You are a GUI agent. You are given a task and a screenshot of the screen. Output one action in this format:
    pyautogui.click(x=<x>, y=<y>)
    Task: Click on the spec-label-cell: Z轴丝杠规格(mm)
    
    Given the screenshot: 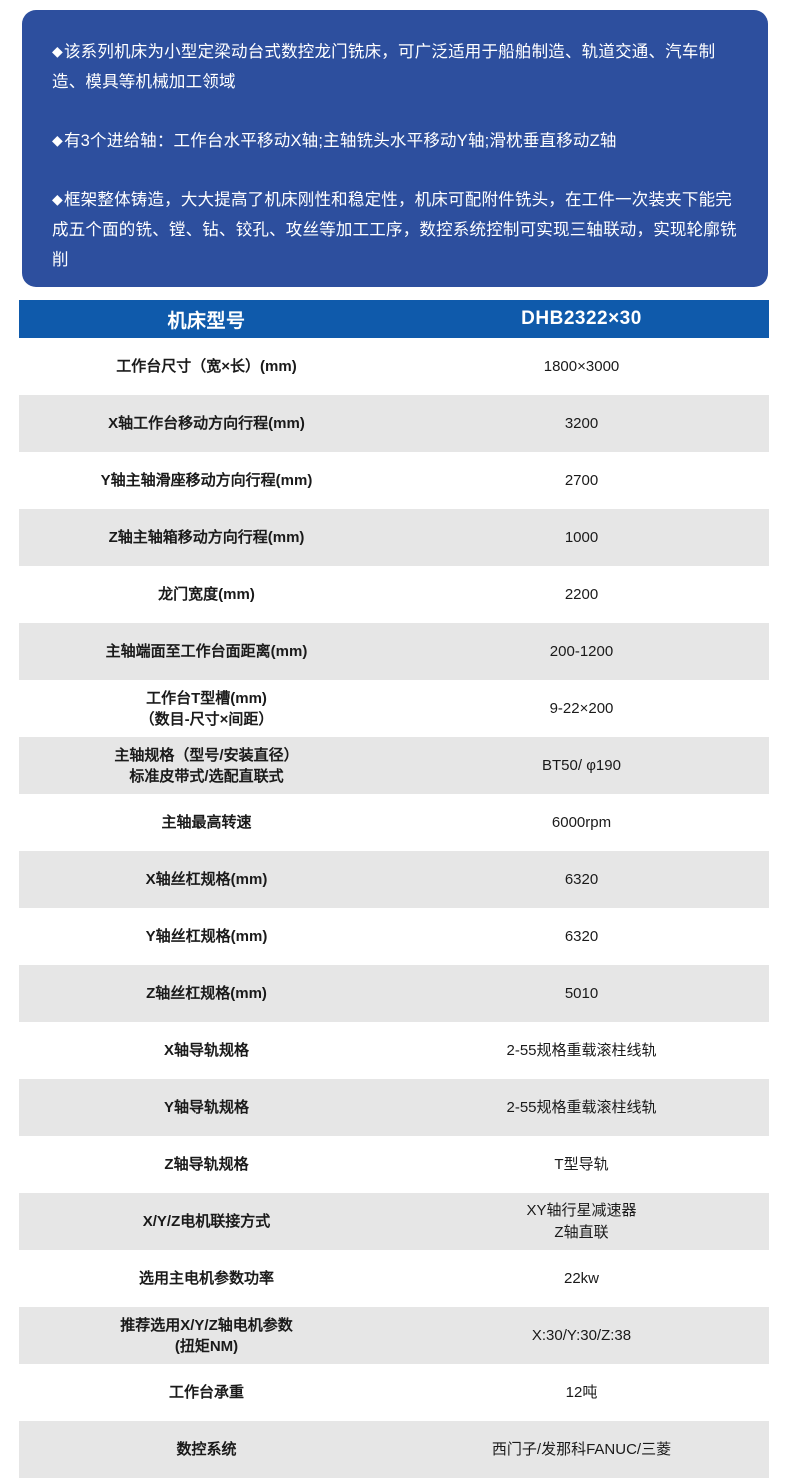 What is the action you would take?
    pyautogui.click(x=206, y=993)
    